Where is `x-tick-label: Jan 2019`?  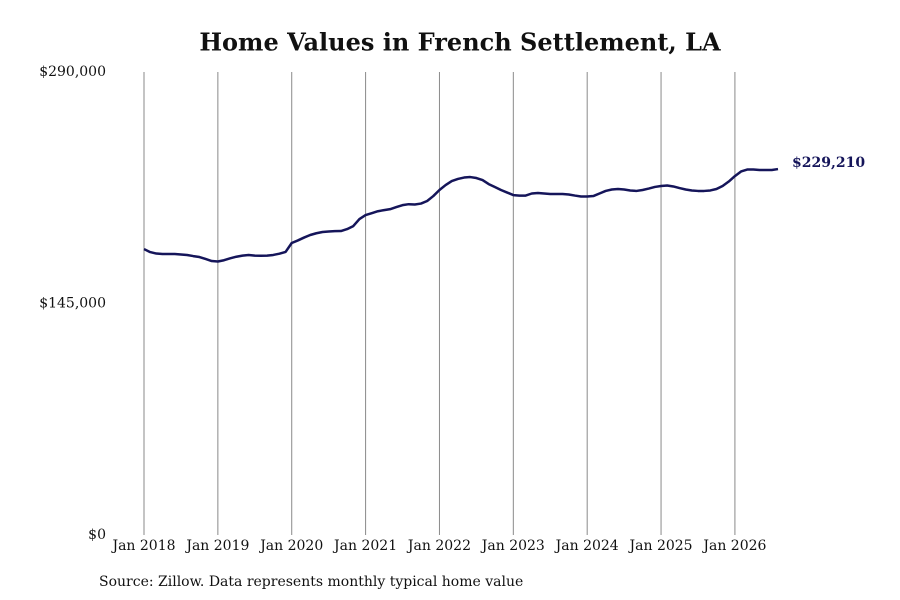 x-tick-label: Jan 2019 is located at coordinates (216, 546).